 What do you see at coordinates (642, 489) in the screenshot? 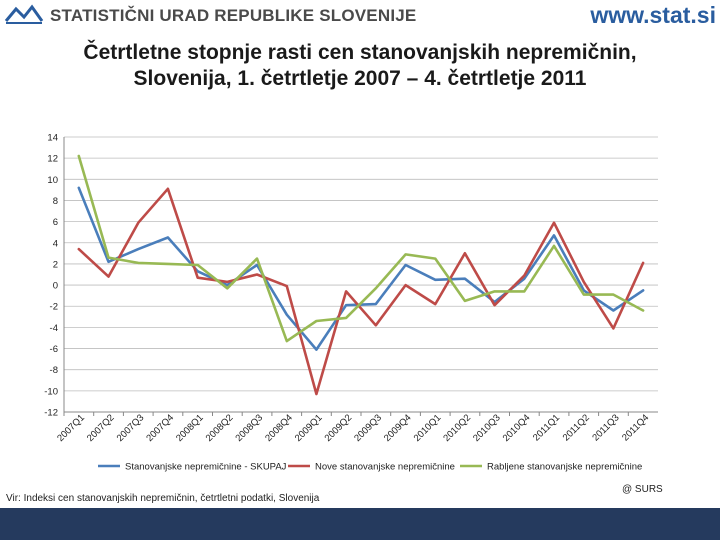
I see `copyright: @ SURS` at bounding box center [642, 489].